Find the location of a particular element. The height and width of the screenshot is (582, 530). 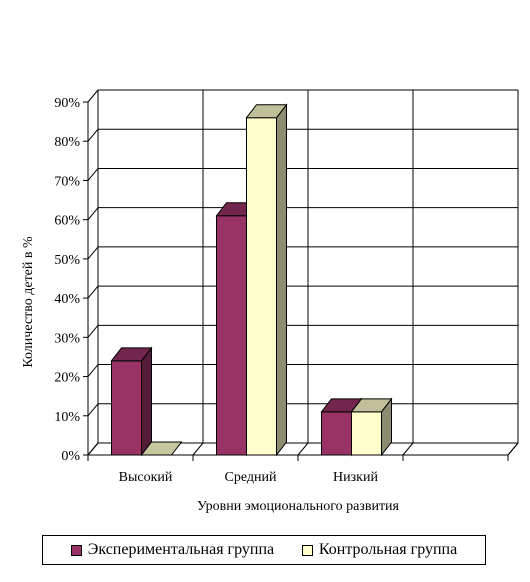

x-tick-label: Средний is located at coordinates (251, 477).